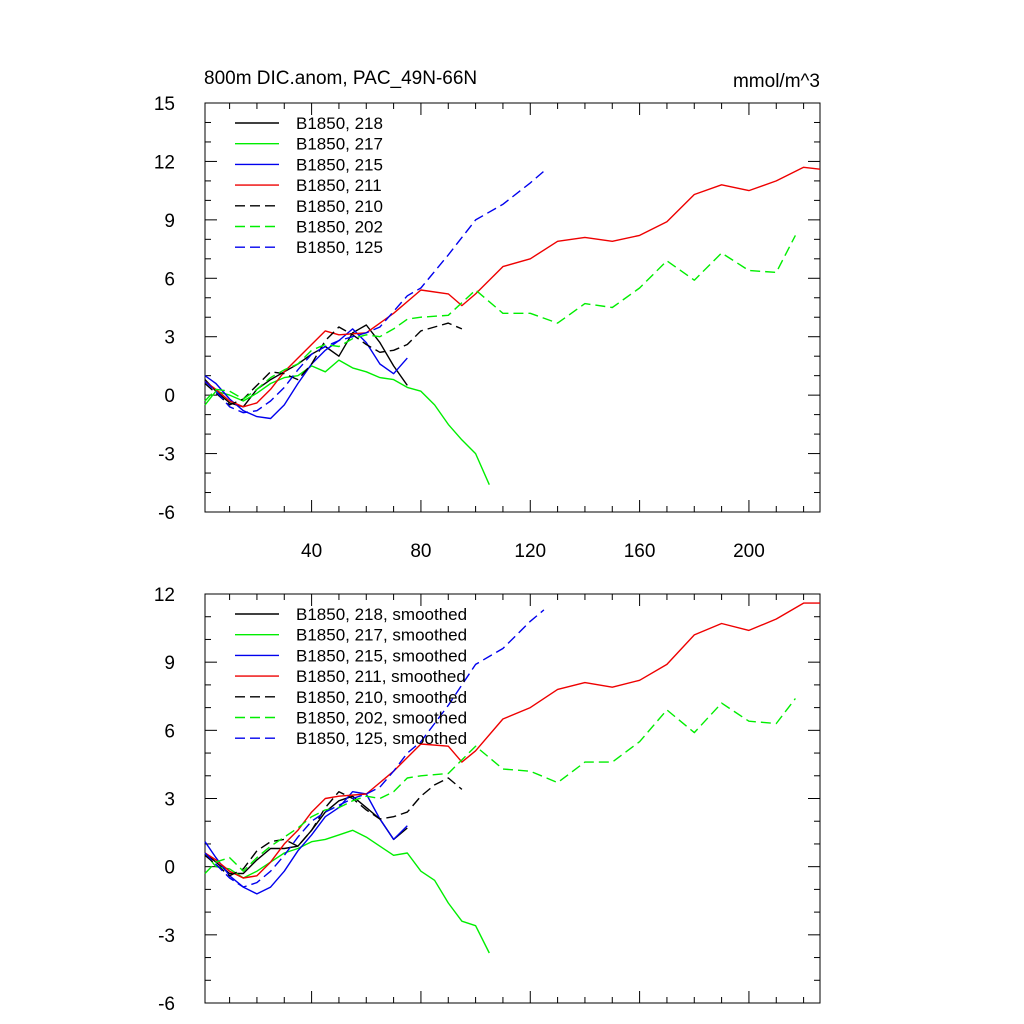  I want to click on x-tick-label: 160, so click(640, 551).